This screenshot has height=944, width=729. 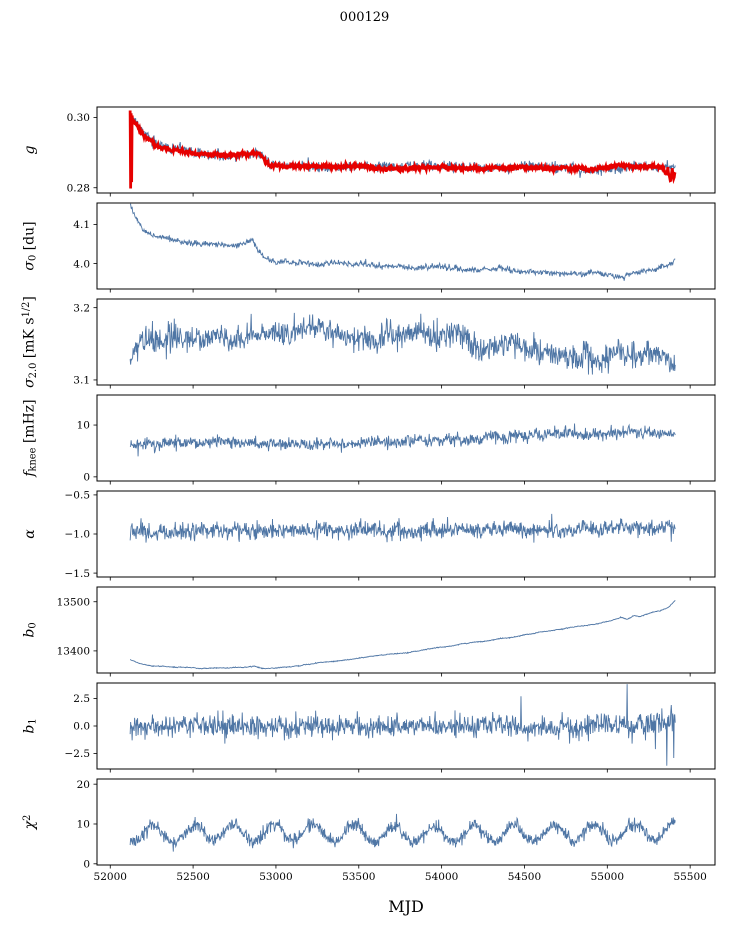 What do you see at coordinates (30, 822) in the screenshot?
I see `y-axis-label-chi2: χ2` at bounding box center [30, 822].